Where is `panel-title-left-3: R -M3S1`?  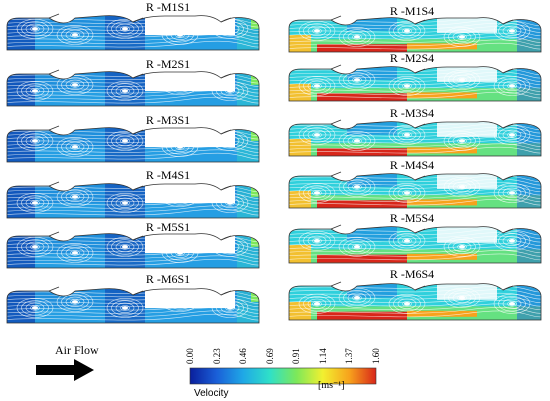 panel-title-left-3: R -M3S1 is located at coordinates (168, 120).